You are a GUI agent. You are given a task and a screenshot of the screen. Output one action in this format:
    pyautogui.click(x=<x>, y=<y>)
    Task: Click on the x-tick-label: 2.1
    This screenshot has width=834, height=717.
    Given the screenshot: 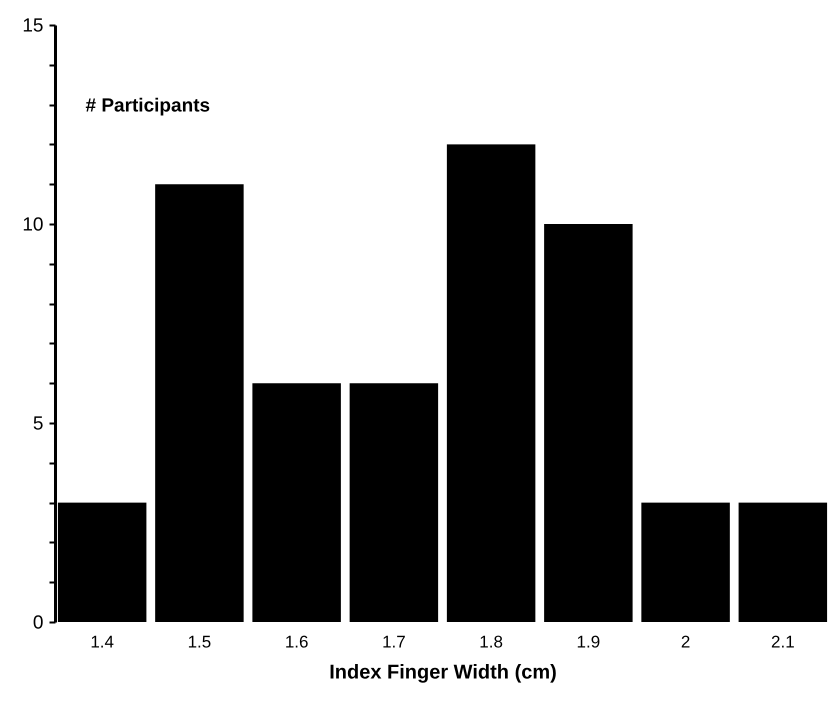 What is the action you would take?
    pyautogui.click(x=783, y=642)
    